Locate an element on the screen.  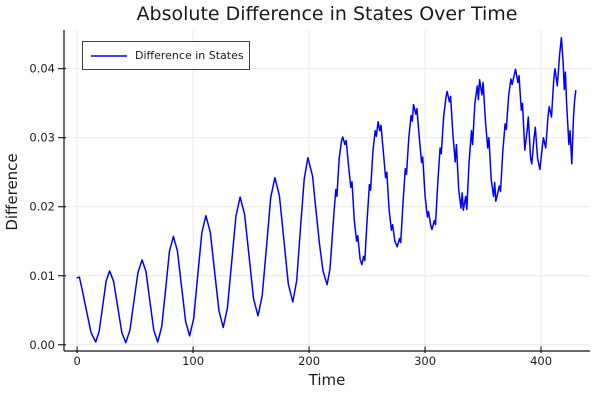
legend-line-swatch is located at coordinates (109, 55).